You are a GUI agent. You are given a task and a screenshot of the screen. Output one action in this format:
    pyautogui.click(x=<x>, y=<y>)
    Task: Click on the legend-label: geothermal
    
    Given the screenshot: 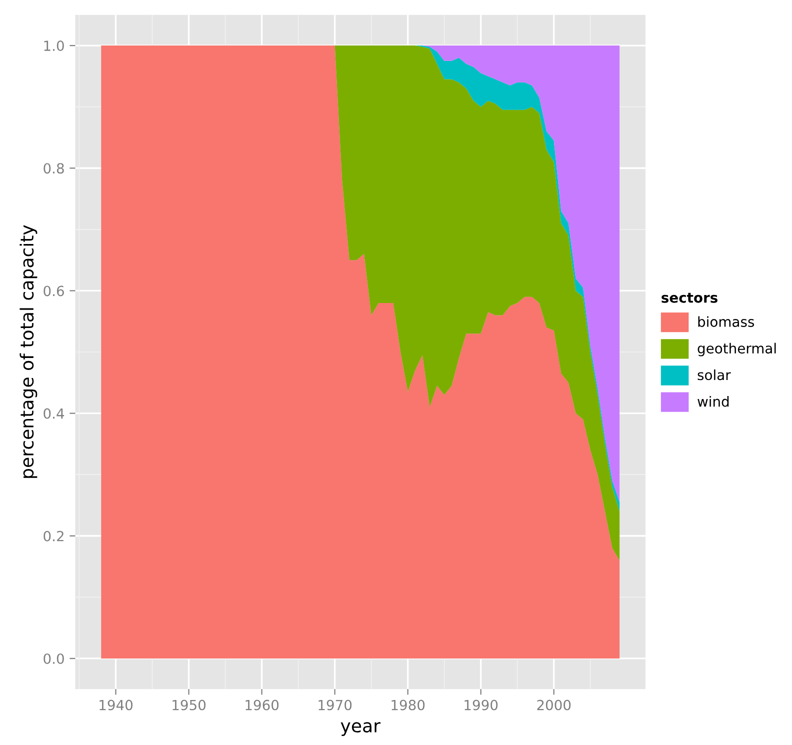 What is the action you would take?
    pyautogui.click(x=737, y=349)
    